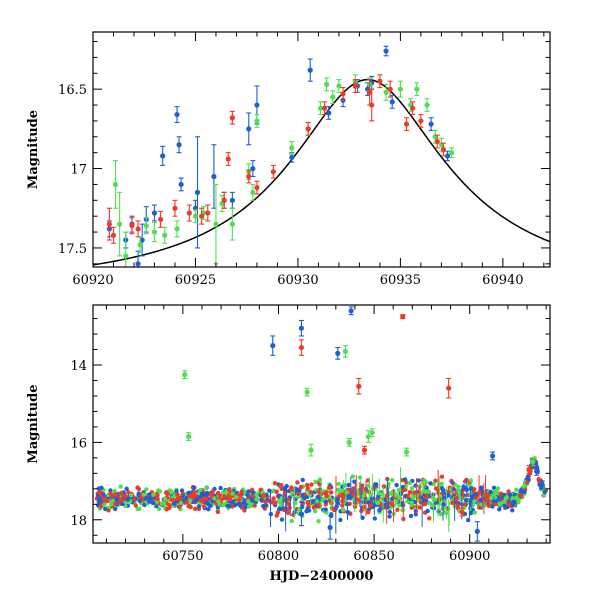 This screenshot has height=605, width=600. Describe the element at coordinates (72, 90) in the screenshot. I see `y-tick-label: 16.5` at that location.